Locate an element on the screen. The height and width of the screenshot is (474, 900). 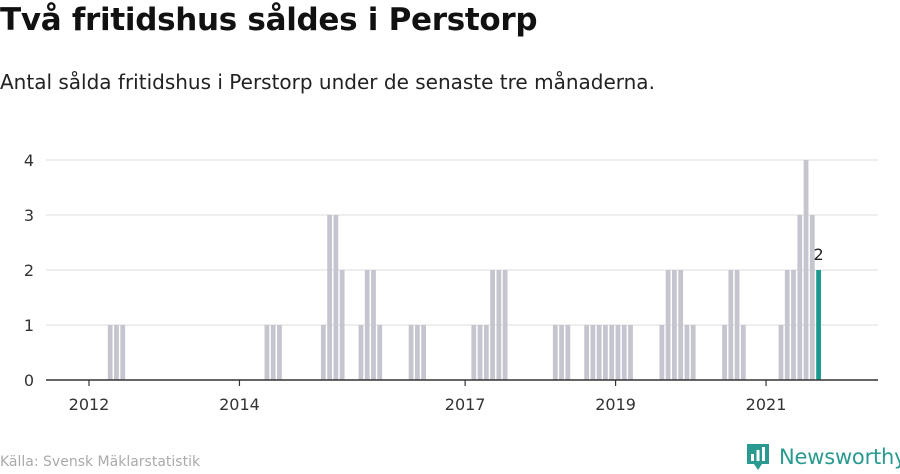
y-tick-label: 2 is located at coordinates (29, 270).